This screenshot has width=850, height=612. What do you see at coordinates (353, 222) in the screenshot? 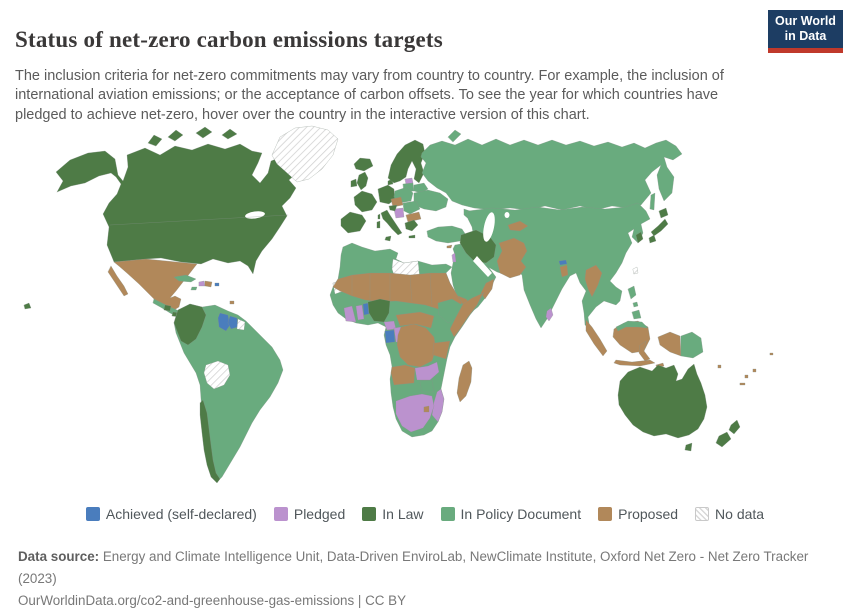
I see `country-spain-portugal` at bounding box center [353, 222].